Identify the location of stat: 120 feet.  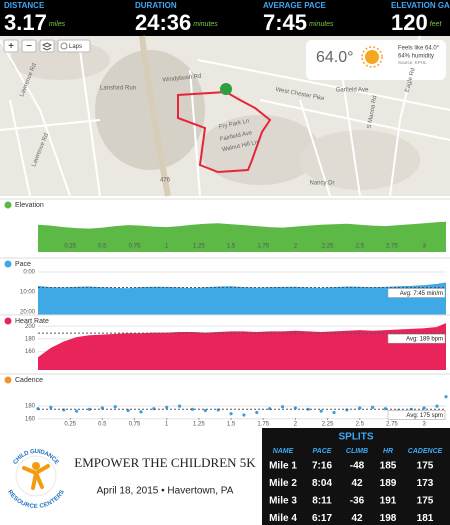
(416, 22).